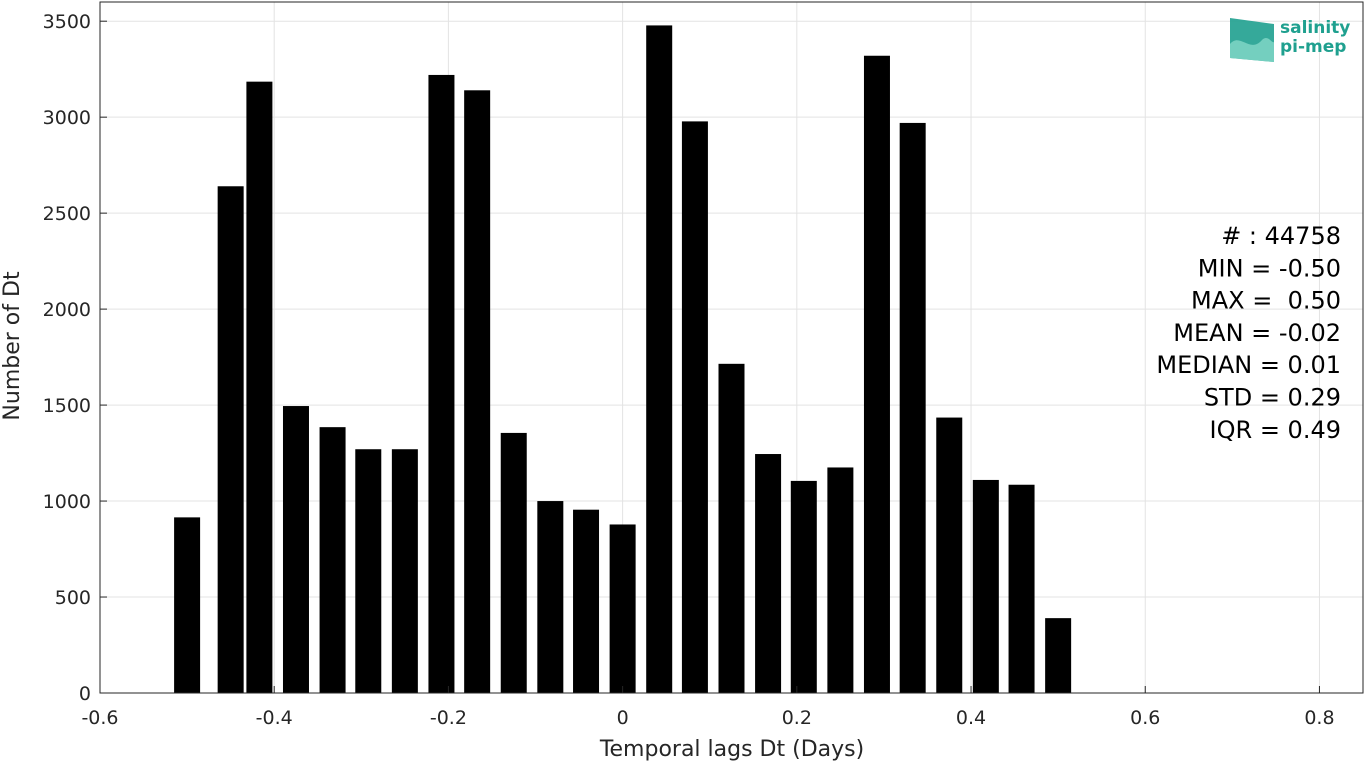 The width and height of the screenshot is (1365, 763). I want to click on stats-line: IQR = 0.49, so click(1275, 430).